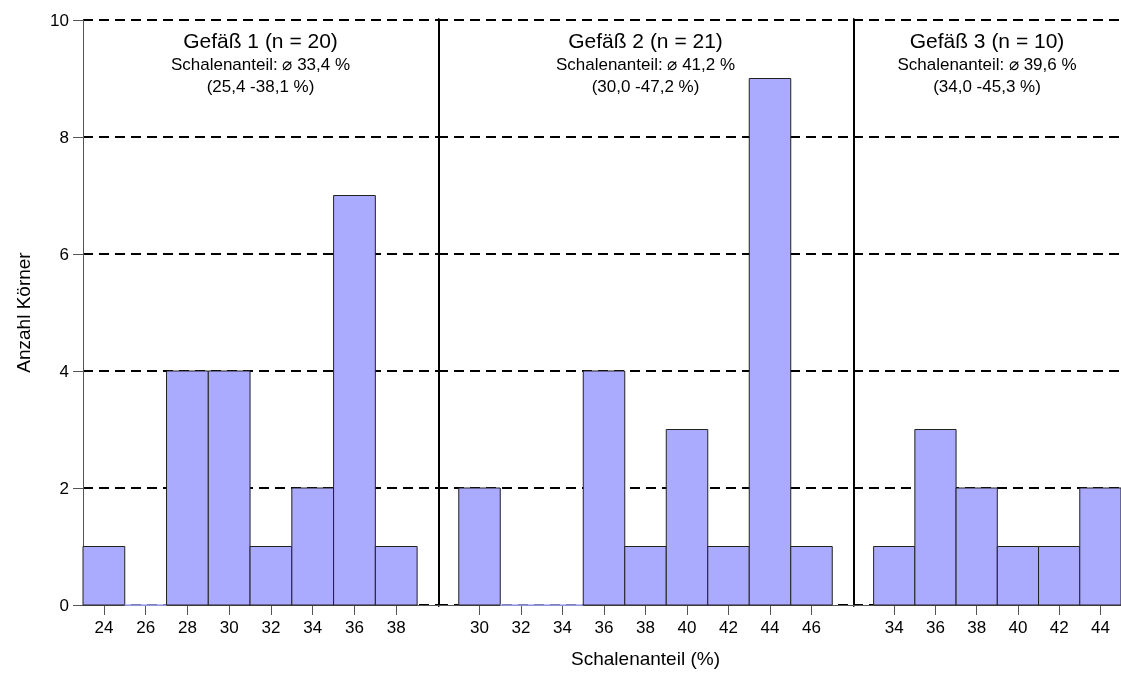 This screenshot has height=681, width=1121. Describe the element at coordinates (260, 64) in the screenshot. I see `text: Schalenanteil: ⌀ 33,4 %` at that location.